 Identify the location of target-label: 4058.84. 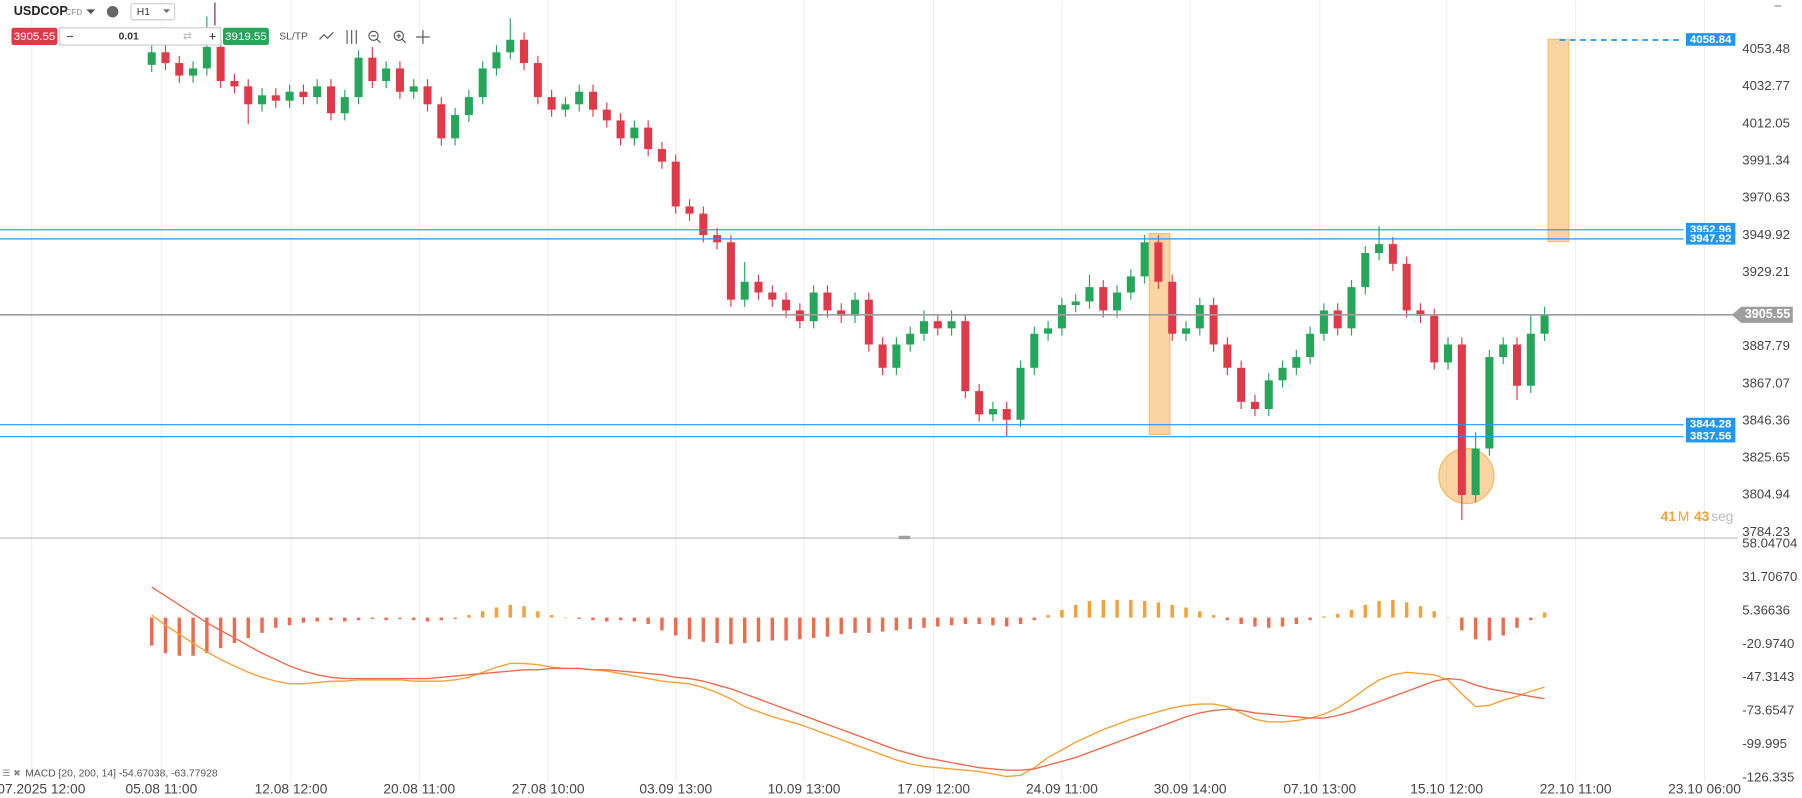
(1711, 40).